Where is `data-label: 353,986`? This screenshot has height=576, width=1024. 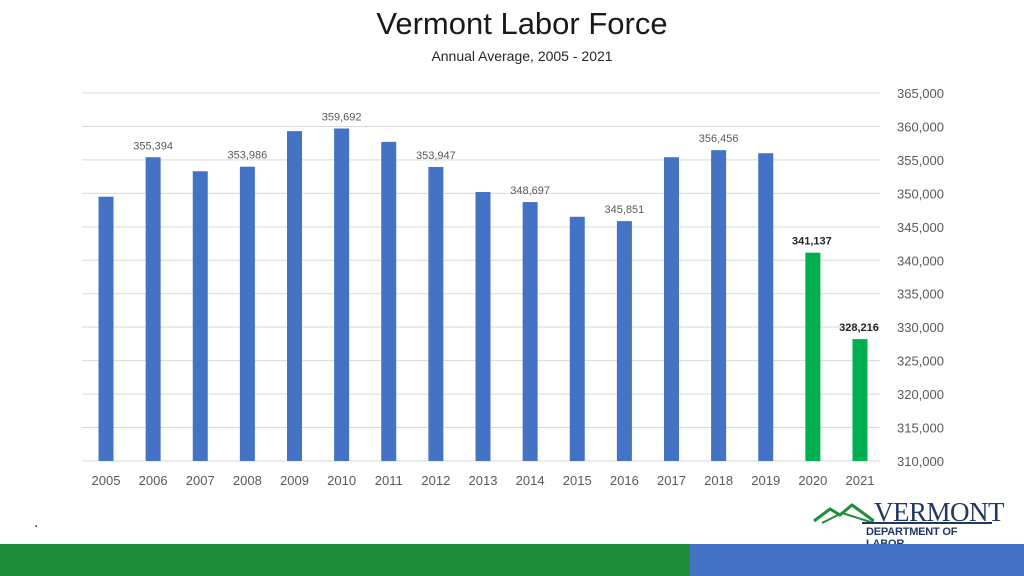 data-label: 353,986 is located at coordinates (247, 156).